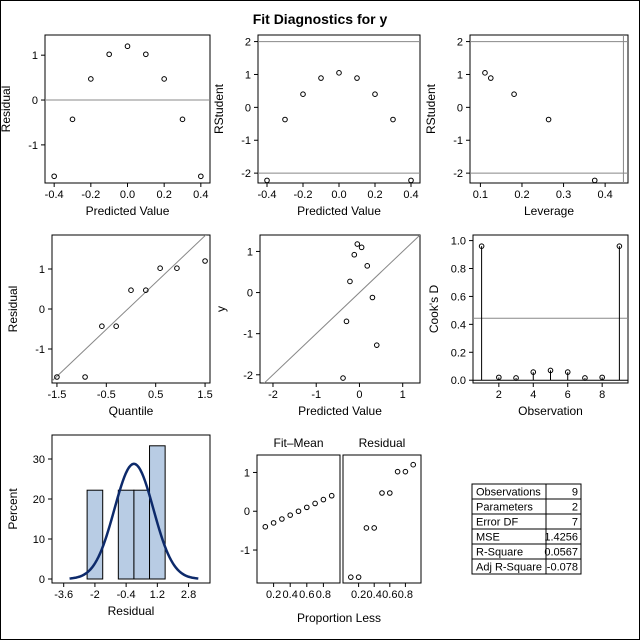  Describe the element at coordinates (480, 195) in the screenshot. I see `x-tick-label: 0.1` at that location.